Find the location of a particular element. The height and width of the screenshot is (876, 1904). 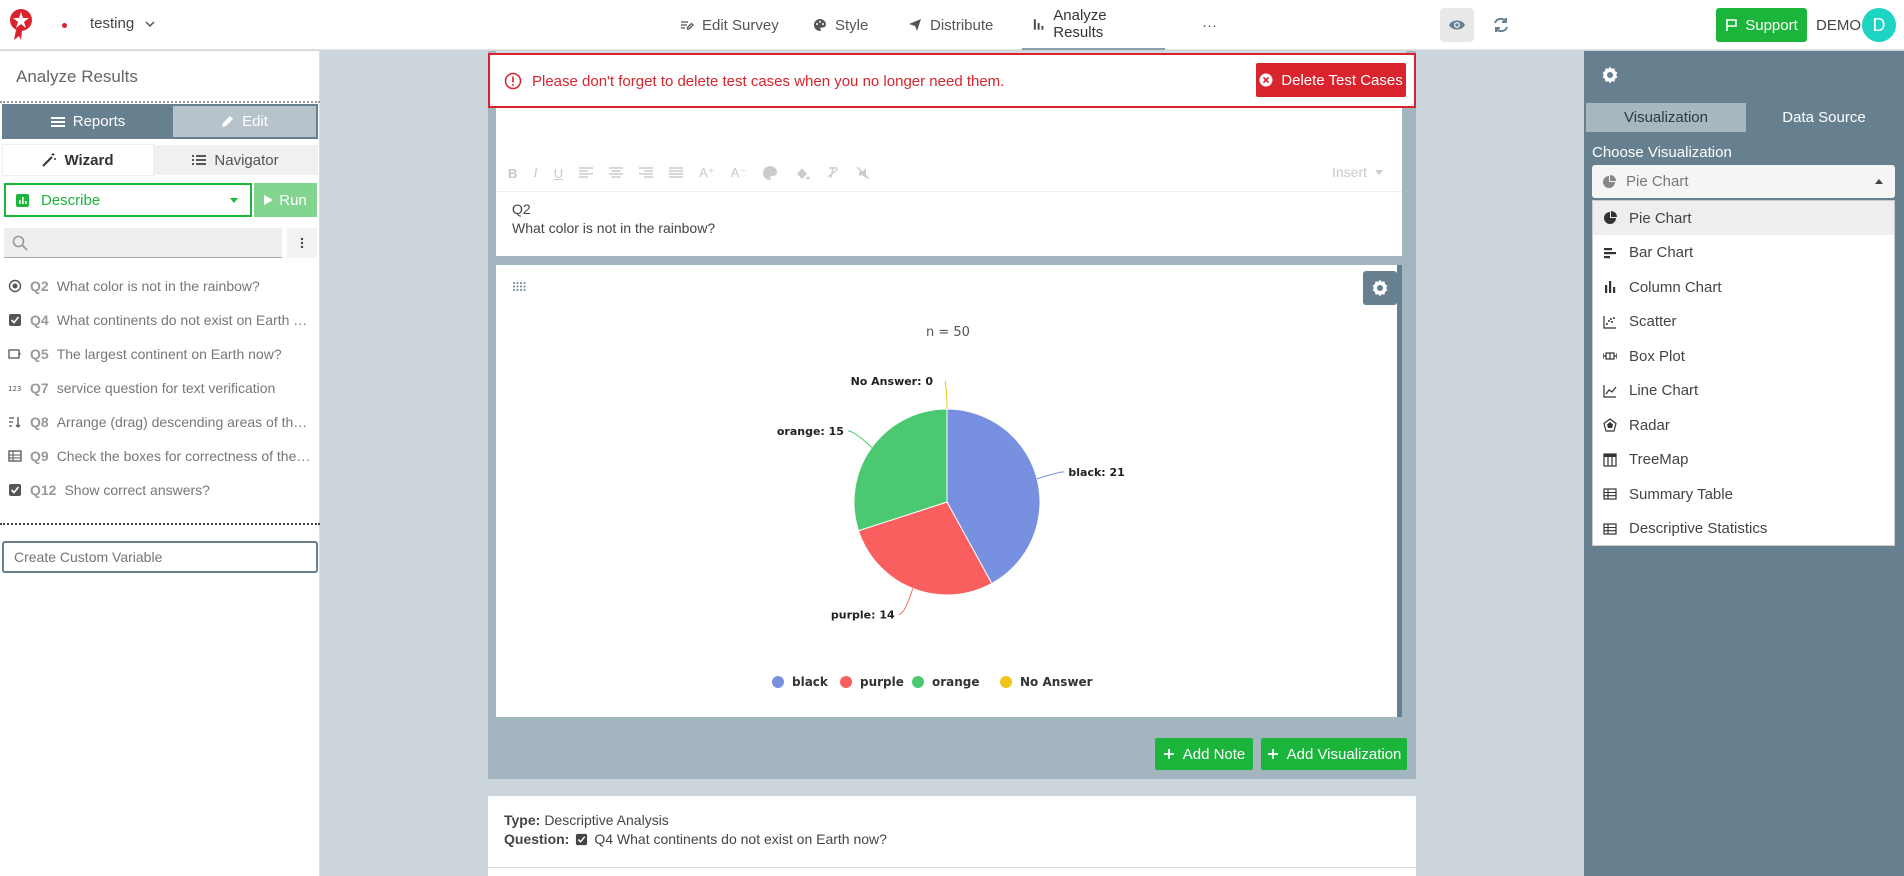

insert-dropdown: Insert is located at coordinates (1358, 172).